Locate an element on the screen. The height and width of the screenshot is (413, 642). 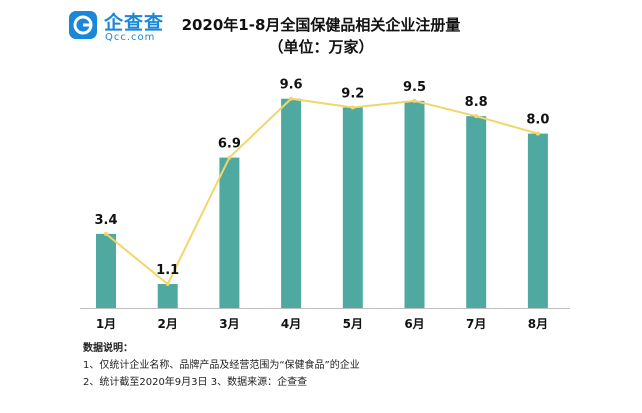
note-line-1: 1、仅统计企业名称、品牌产品及经营范围为“保健食品”的企业 is located at coordinates (221, 365).